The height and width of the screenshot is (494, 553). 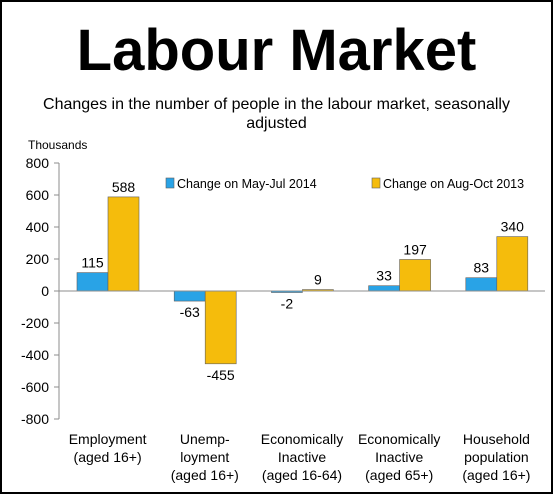 I want to click on y-tick-label: -200, so click(x=35, y=323).